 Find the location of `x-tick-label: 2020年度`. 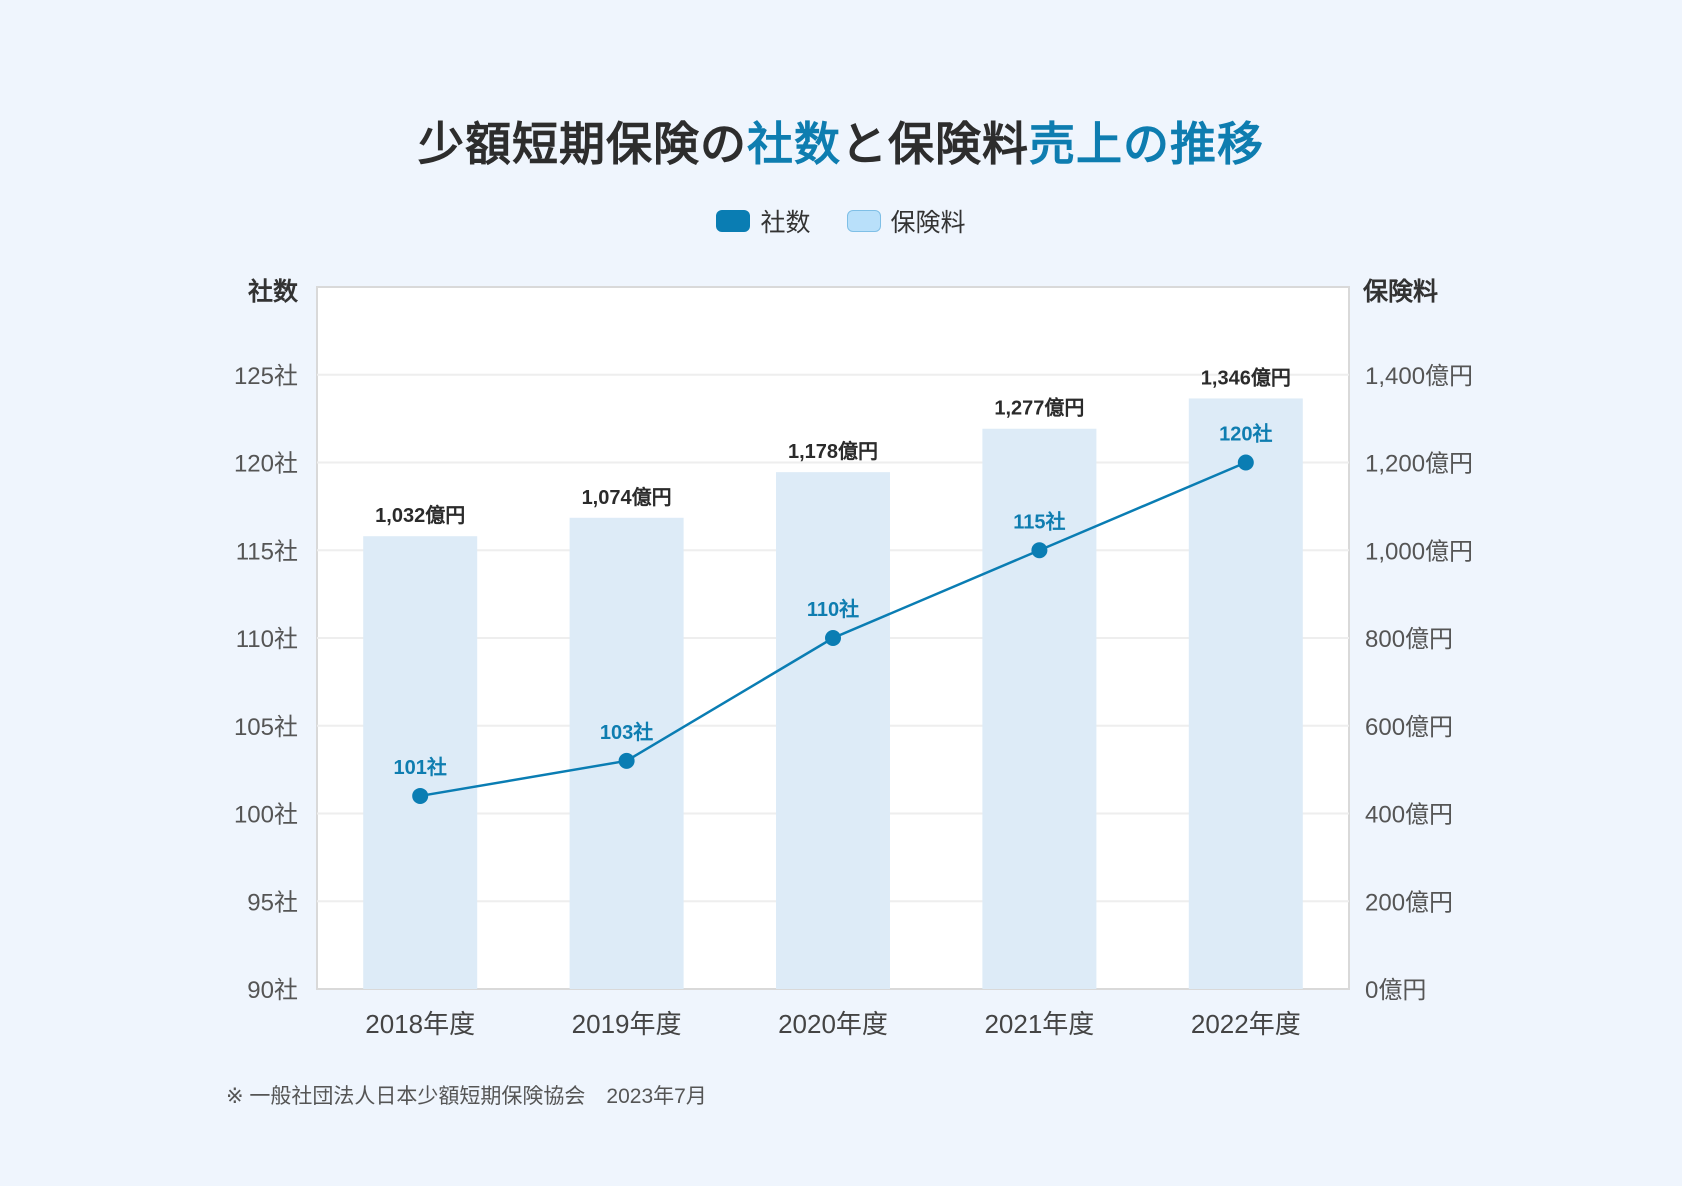

x-tick-label: 2020年度 is located at coordinates (833, 1024).